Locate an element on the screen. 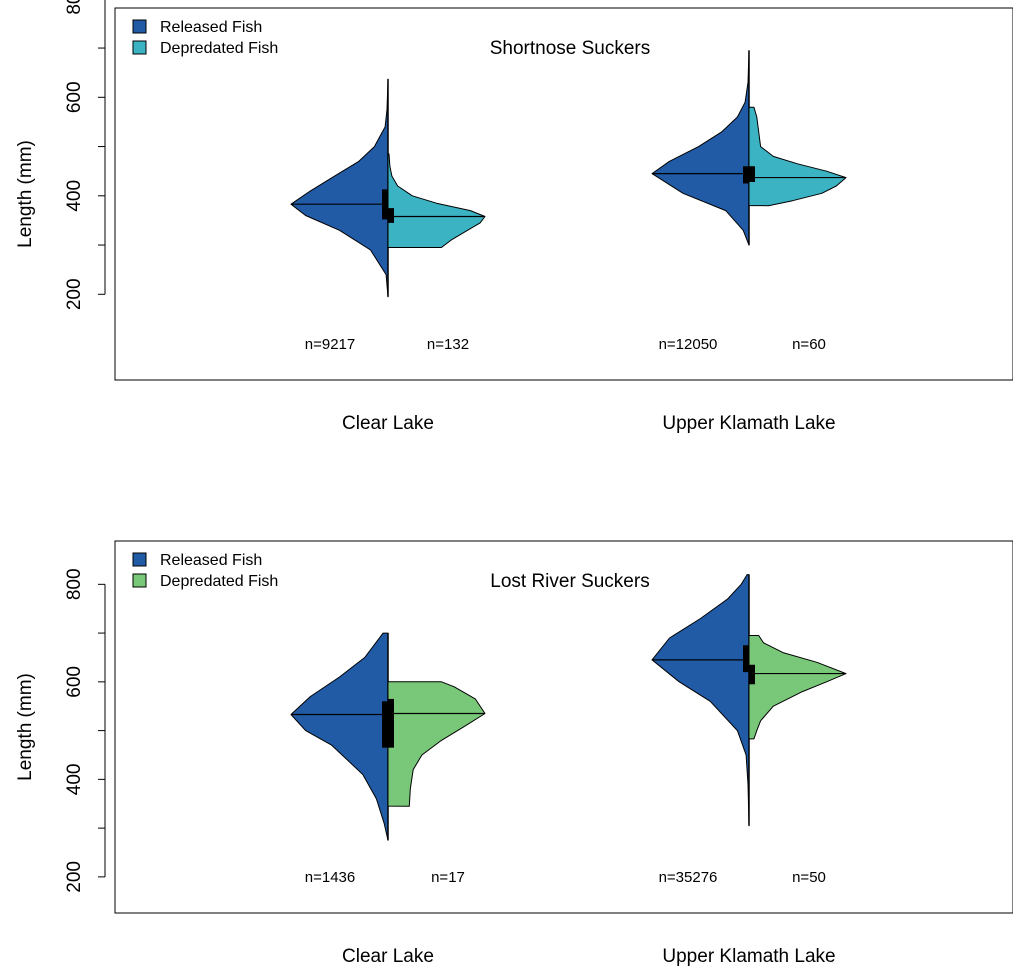 This screenshot has width=1013, height=968. n-label: n=9217 is located at coordinates (330, 344).